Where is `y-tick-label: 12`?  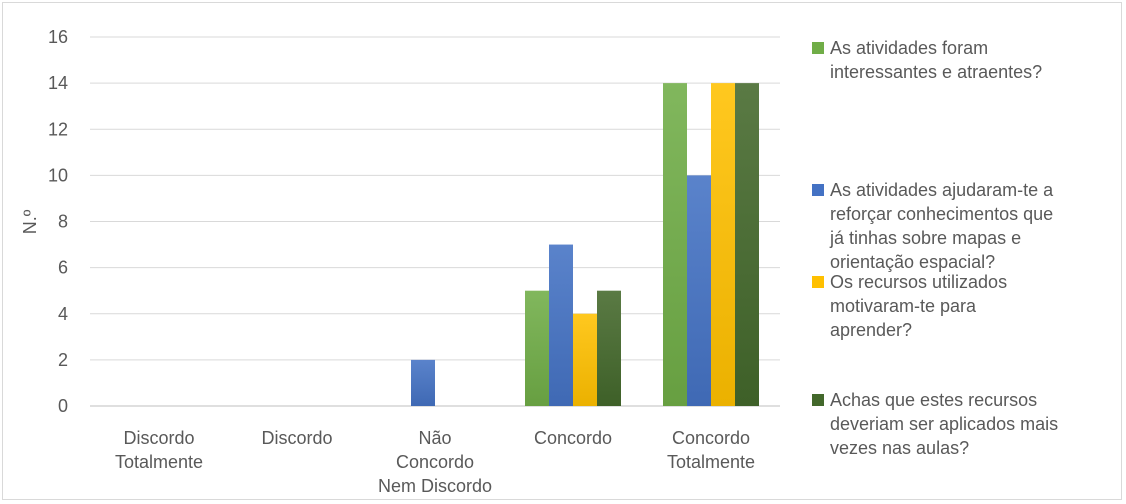 y-tick-label: 12 is located at coordinates (58, 129).